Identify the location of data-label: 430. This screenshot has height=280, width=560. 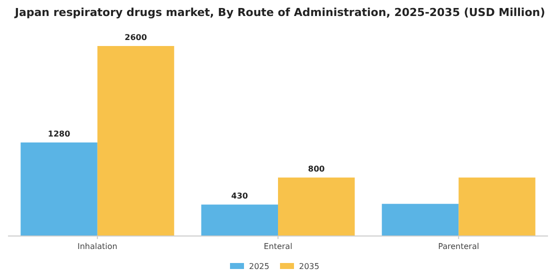
(239, 196).